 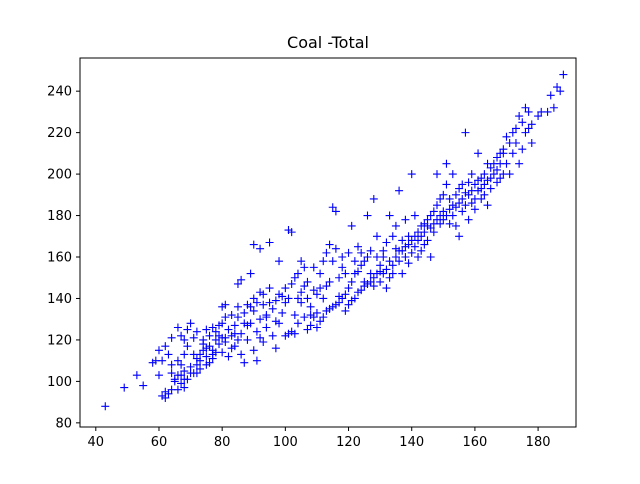 I want to click on x-tick-label: 120, so click(x=348, y=442).